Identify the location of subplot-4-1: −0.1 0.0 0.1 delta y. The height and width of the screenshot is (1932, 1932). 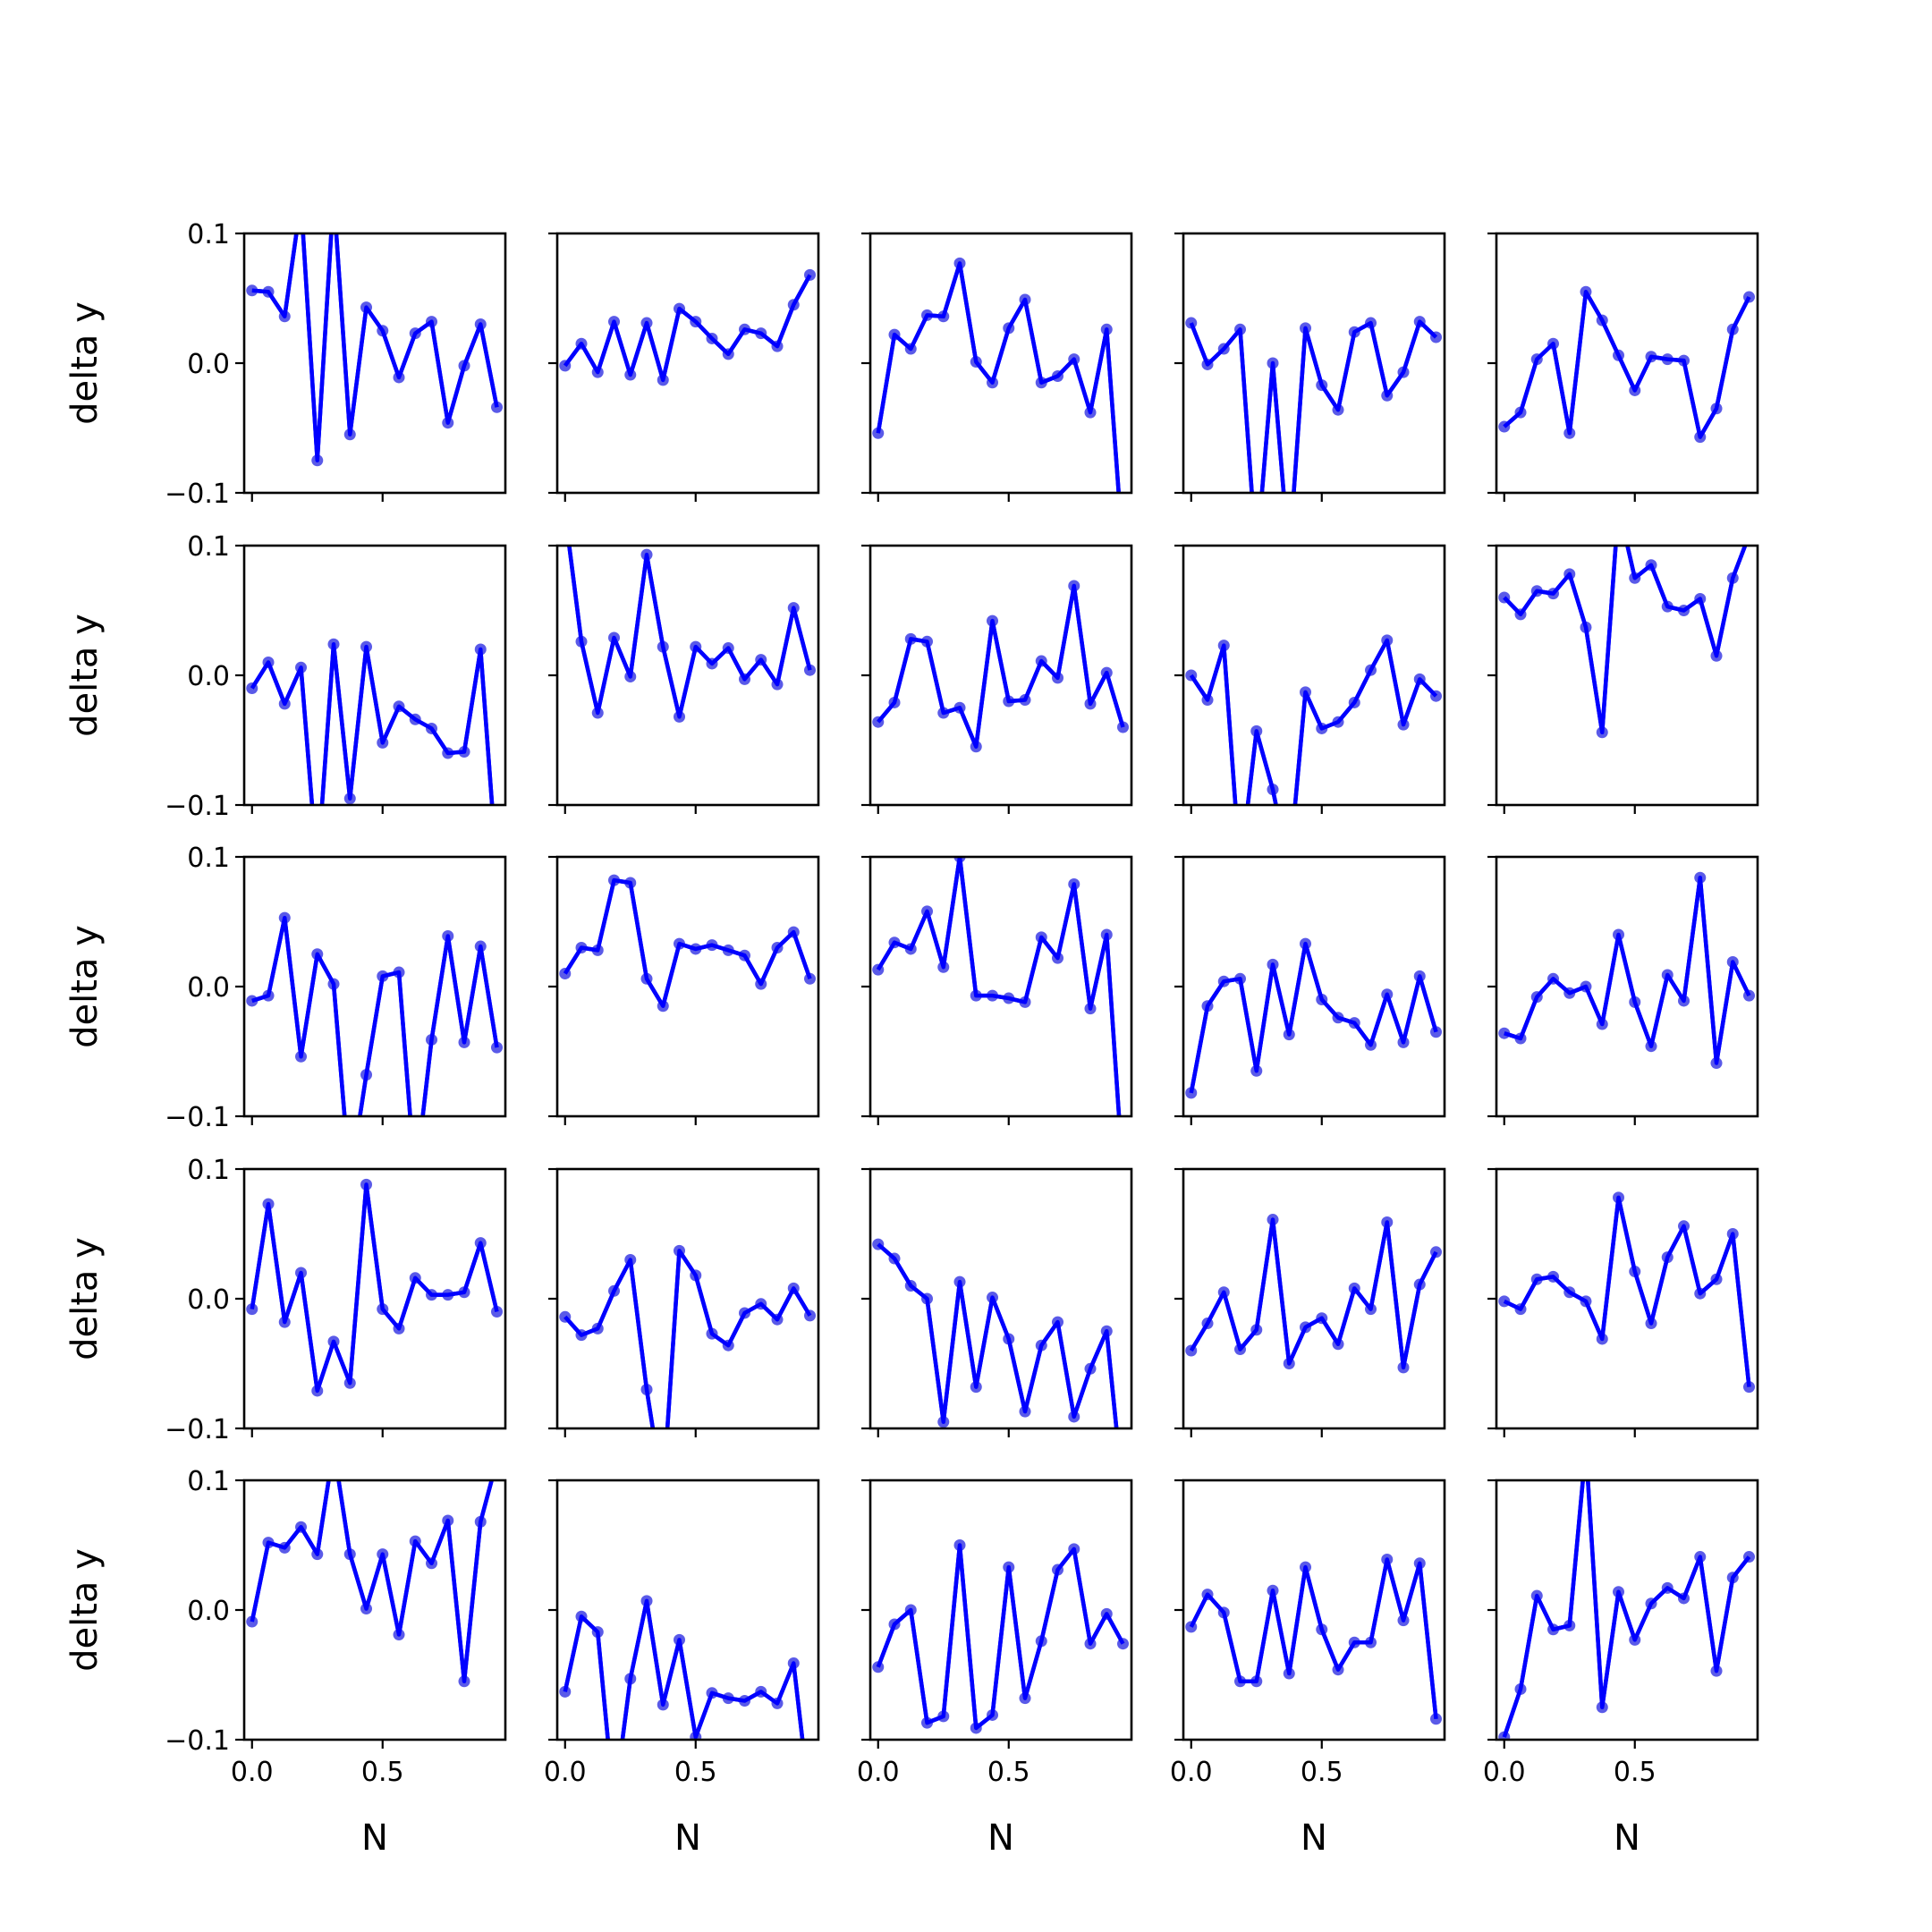
(285, 1300).